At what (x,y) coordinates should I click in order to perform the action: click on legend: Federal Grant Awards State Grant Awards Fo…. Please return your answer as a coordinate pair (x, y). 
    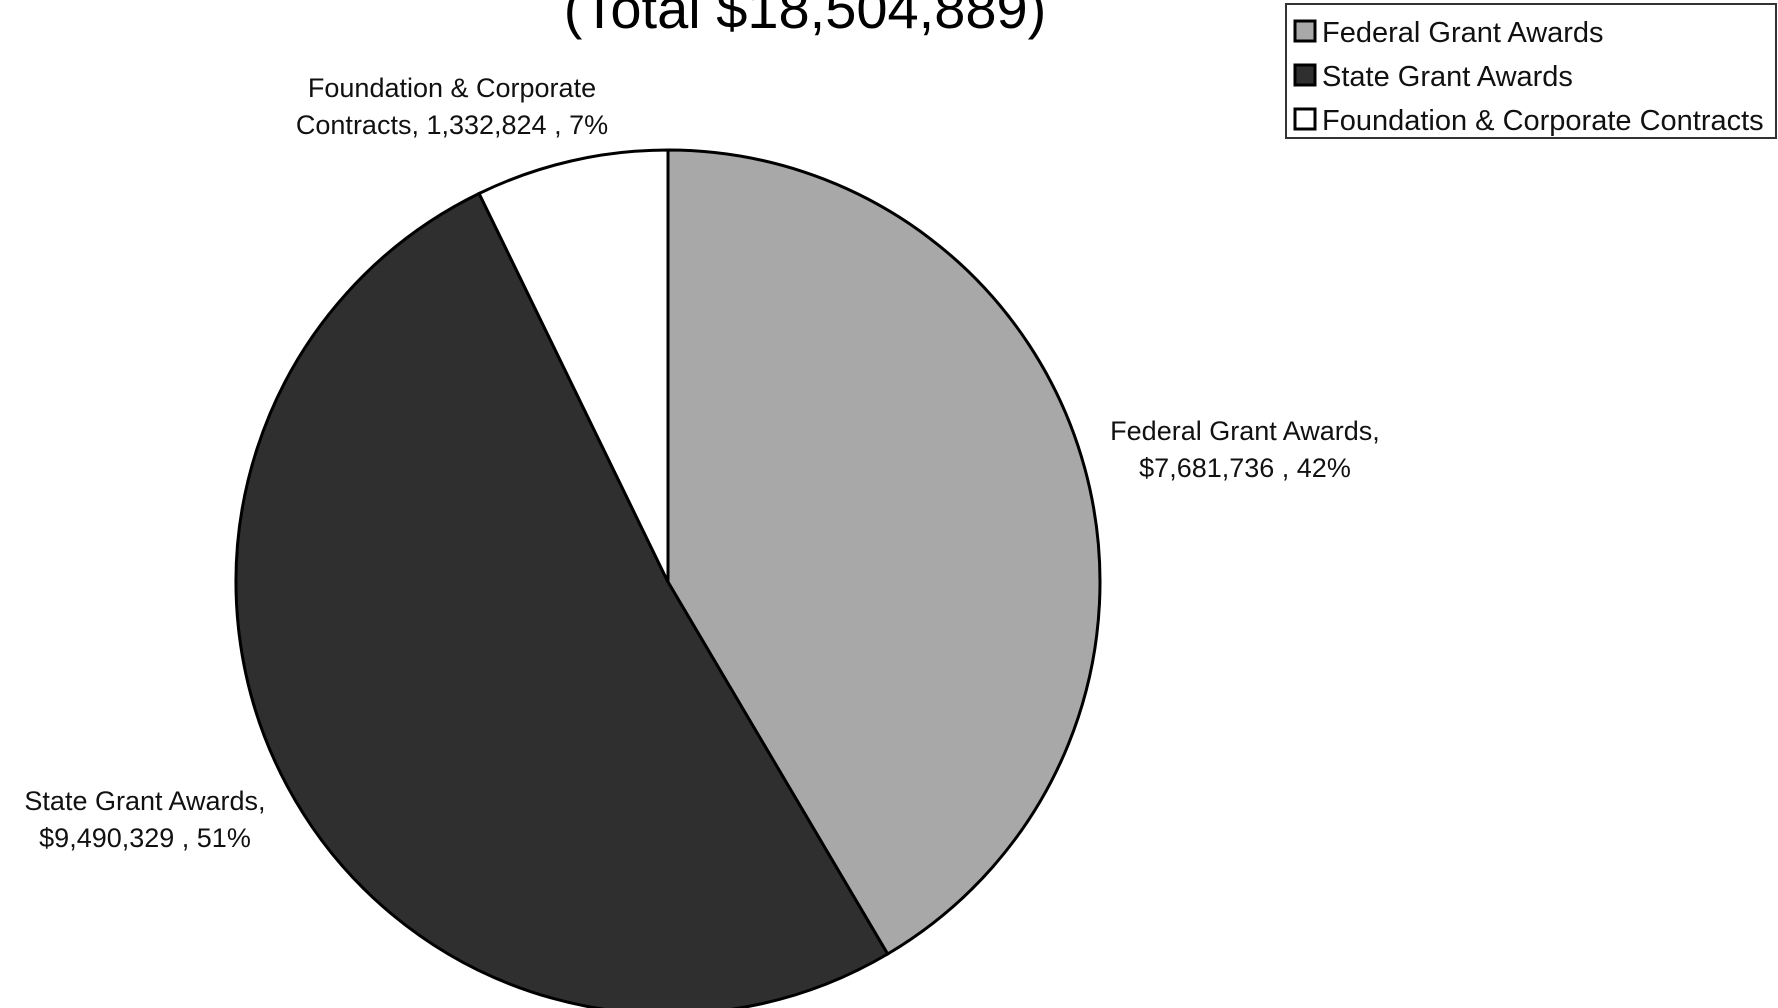
    Looking at the image, I should click on (1531, 71).